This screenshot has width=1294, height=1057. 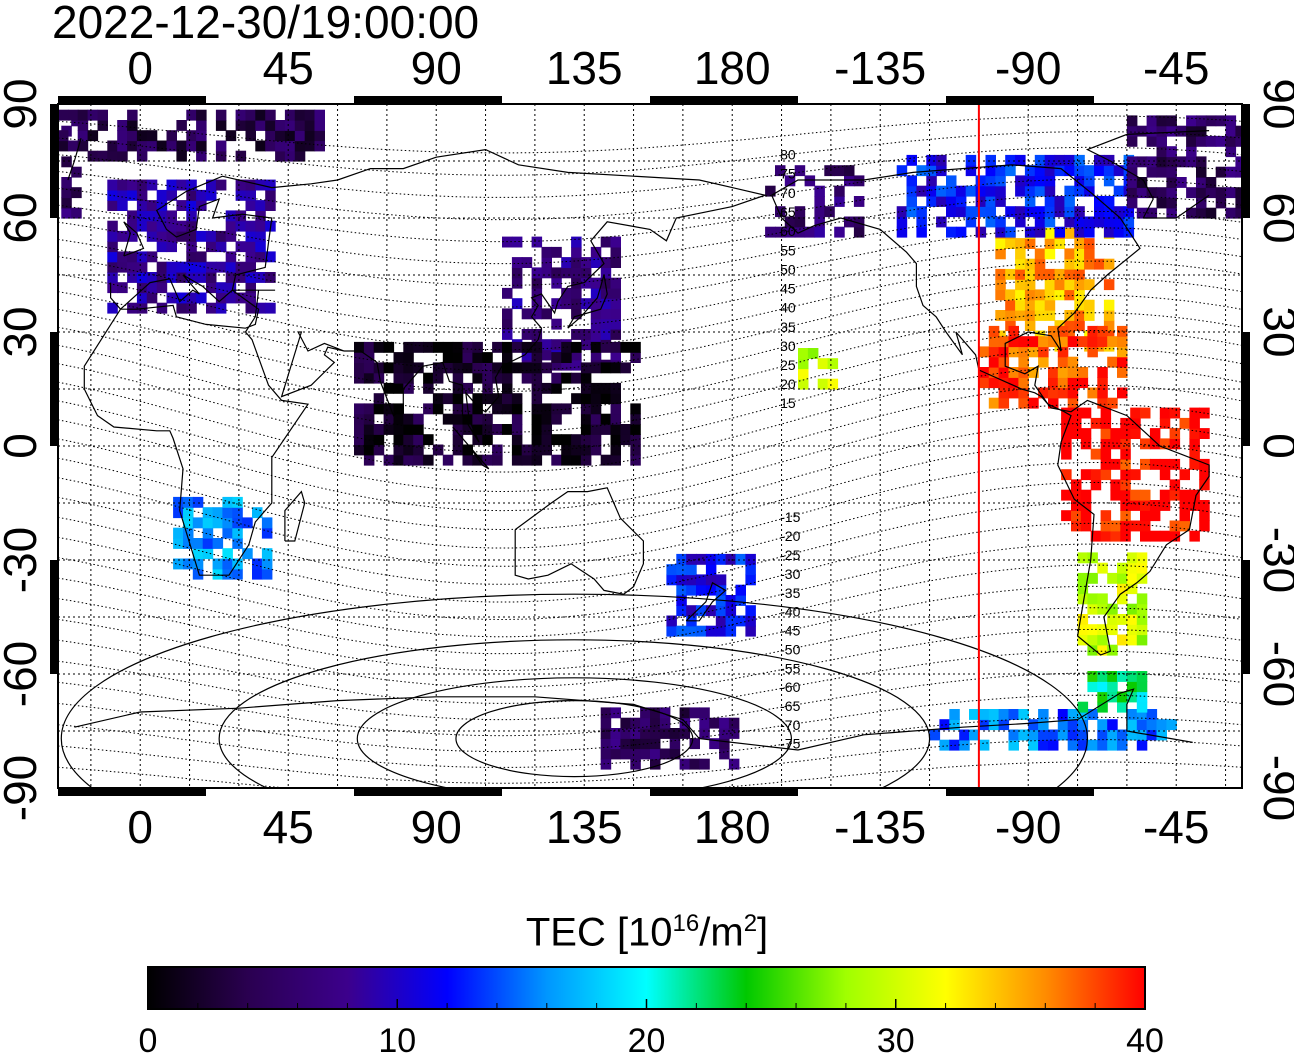 What do you see at coordinates (647, 1039) in the screenshot?
I see `colorbar-tick-label: 20` at bounding box center [647, 1039].